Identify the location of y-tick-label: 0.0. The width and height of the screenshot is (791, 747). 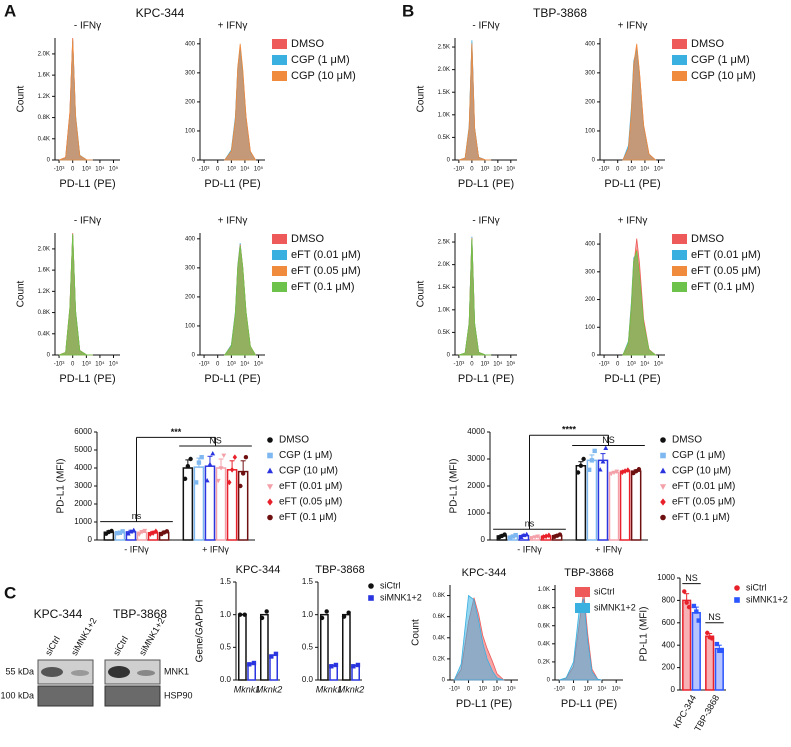
(226, 679).